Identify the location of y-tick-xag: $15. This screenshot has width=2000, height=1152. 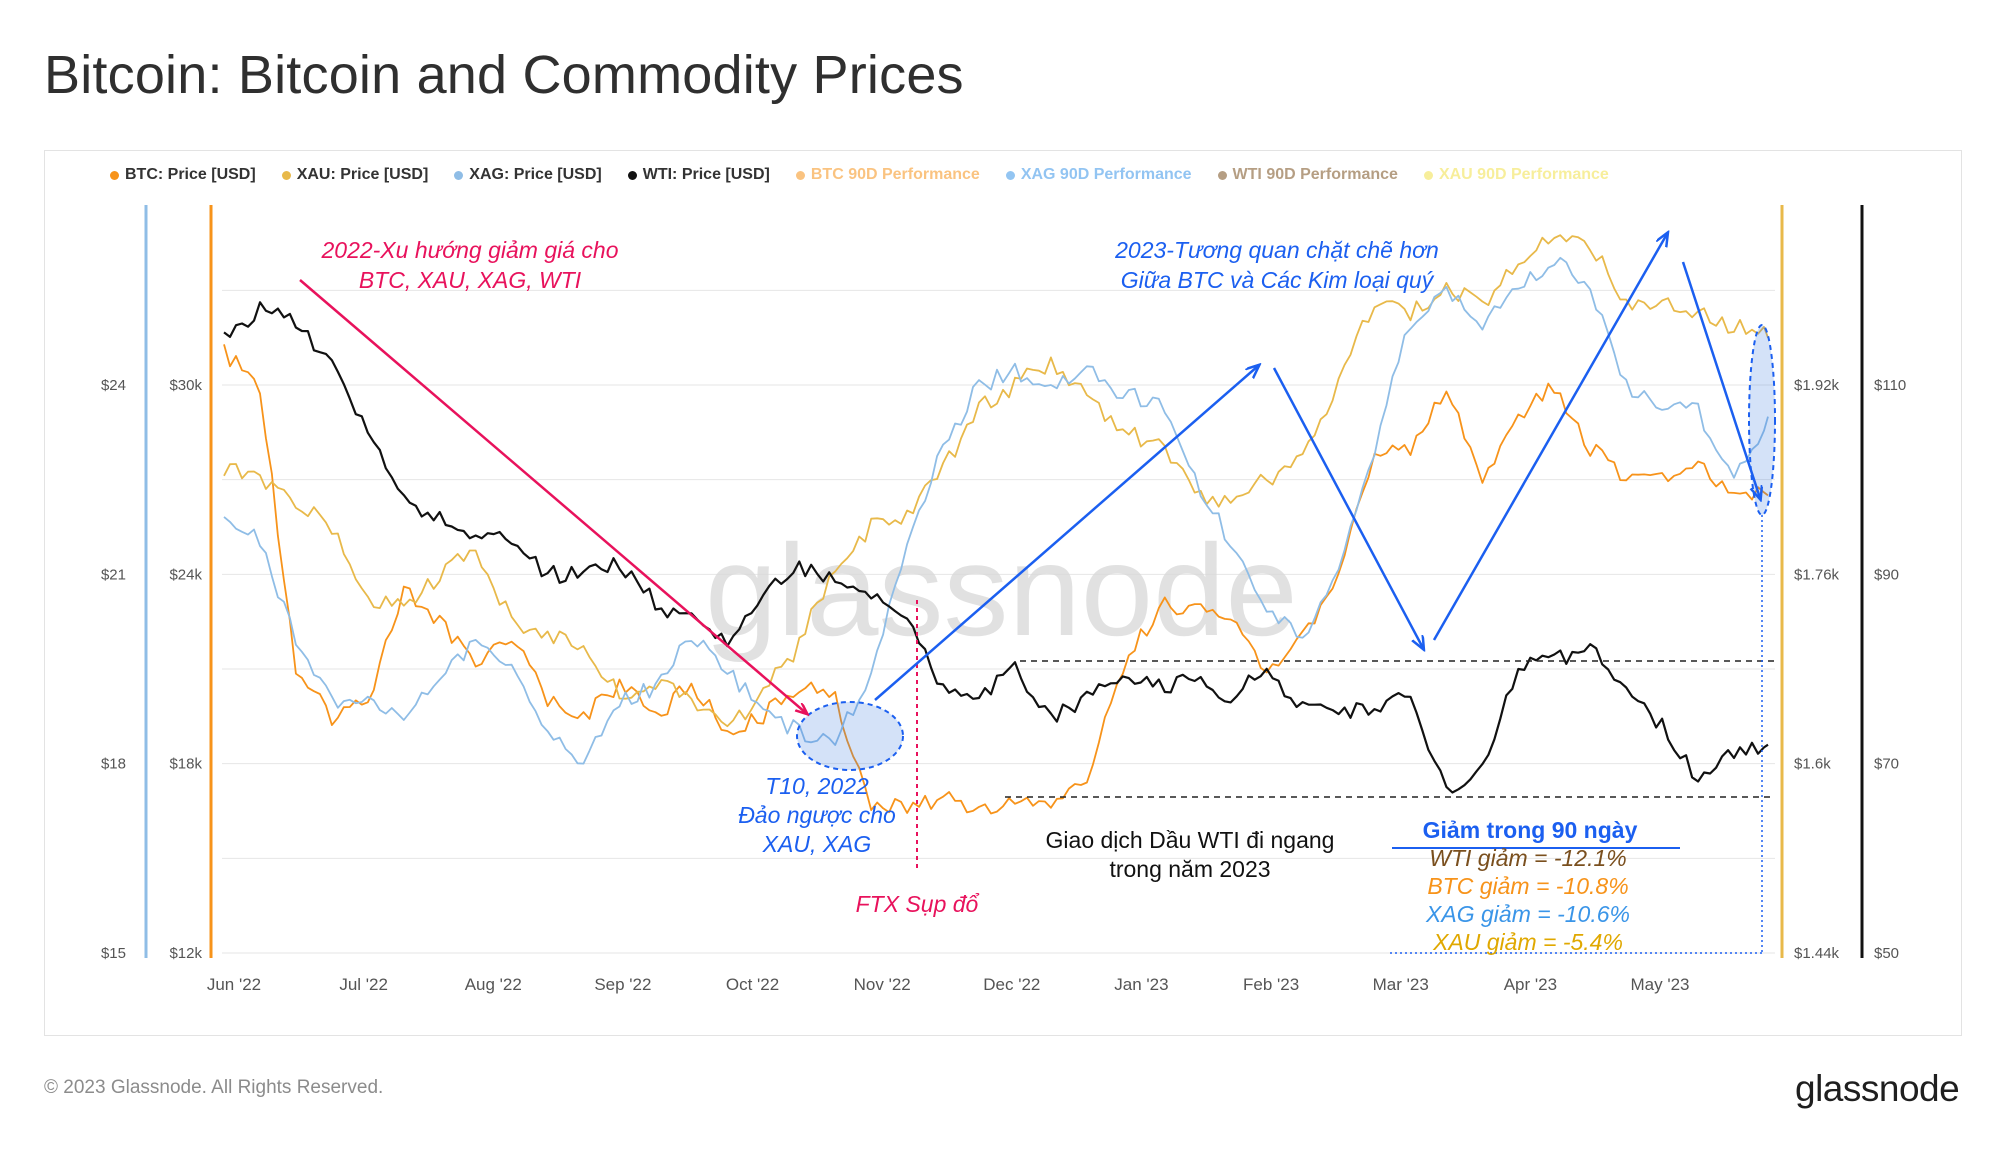
(113, 953).